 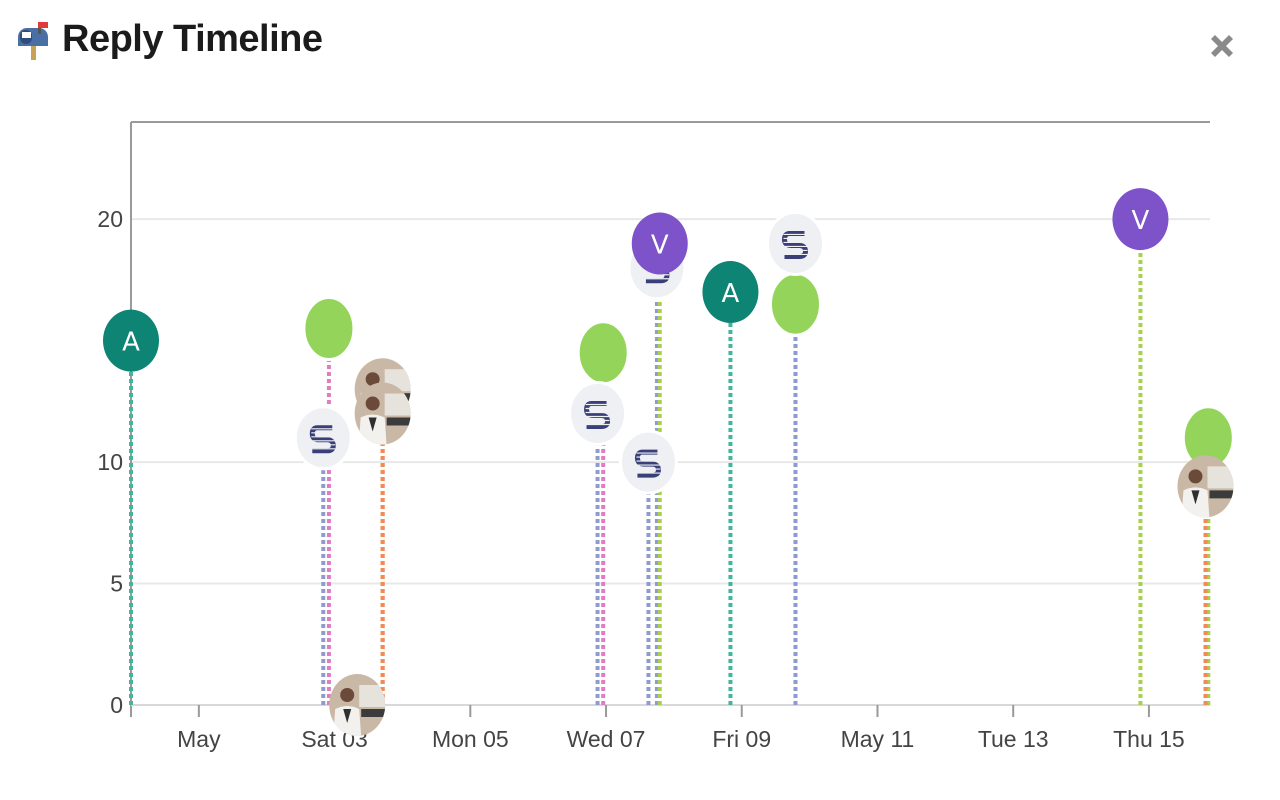 I want to click on y-tick-label: 0, so click(x=116, y=705).